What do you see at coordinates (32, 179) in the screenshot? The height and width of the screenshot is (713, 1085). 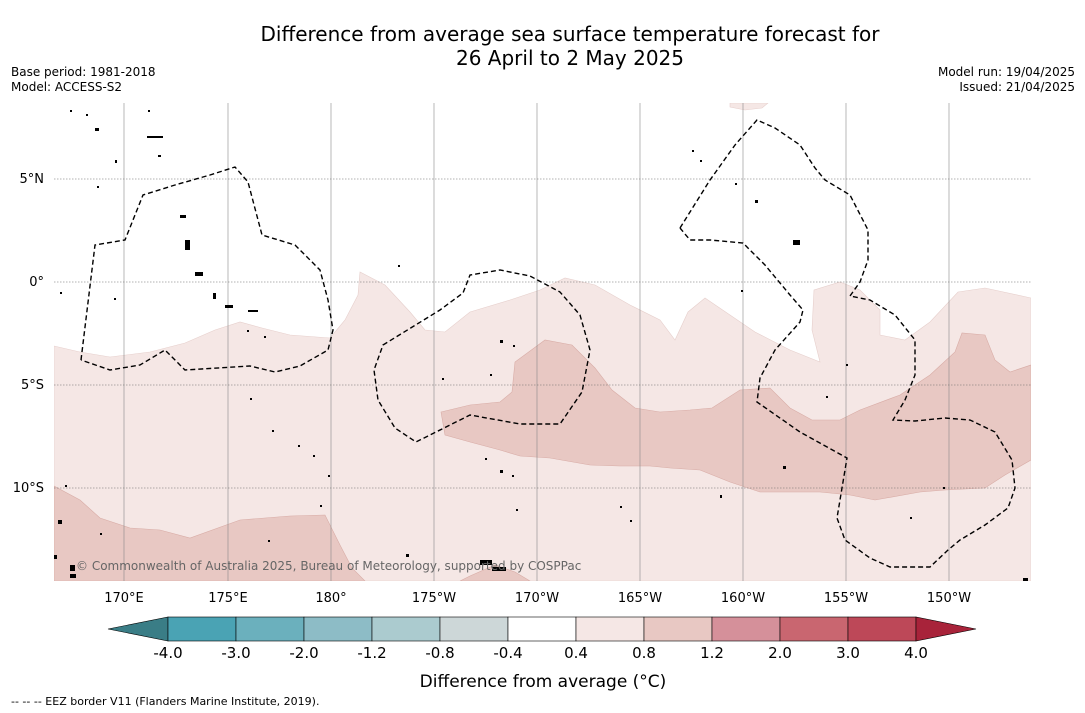 I see `lat-label: 5°N` at bounding box center [32, 179].